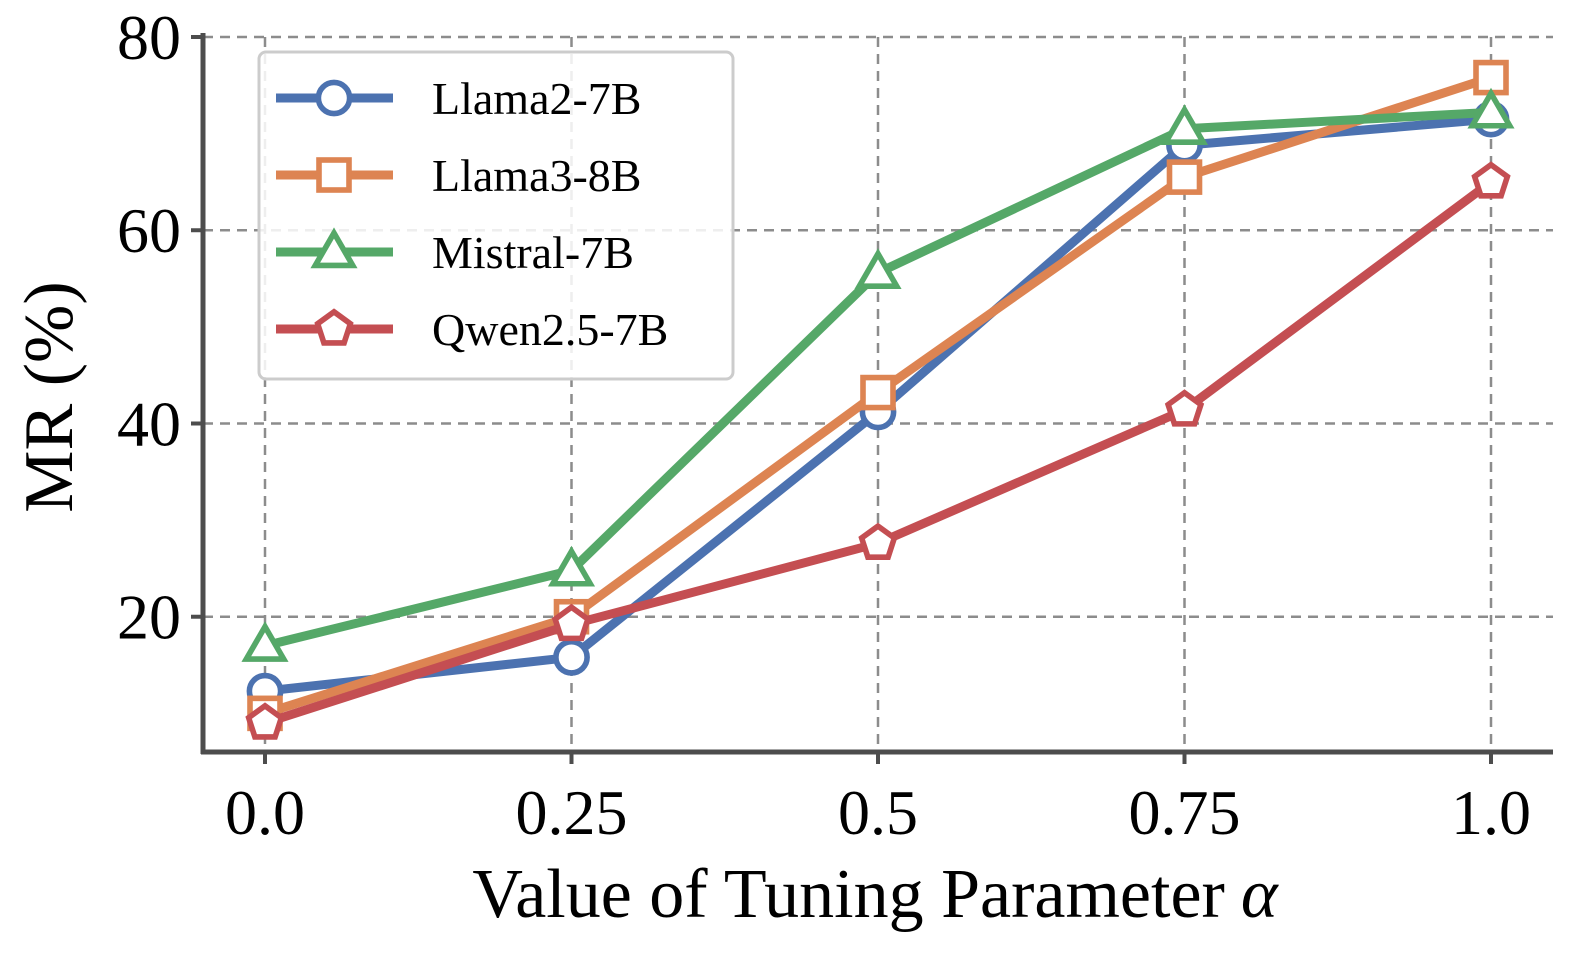 This screenshot has height=961, width=1578. Describe the element at coordinates (572, 812) in the screenshot. I see `x-tick-label: 0.25` at that location.